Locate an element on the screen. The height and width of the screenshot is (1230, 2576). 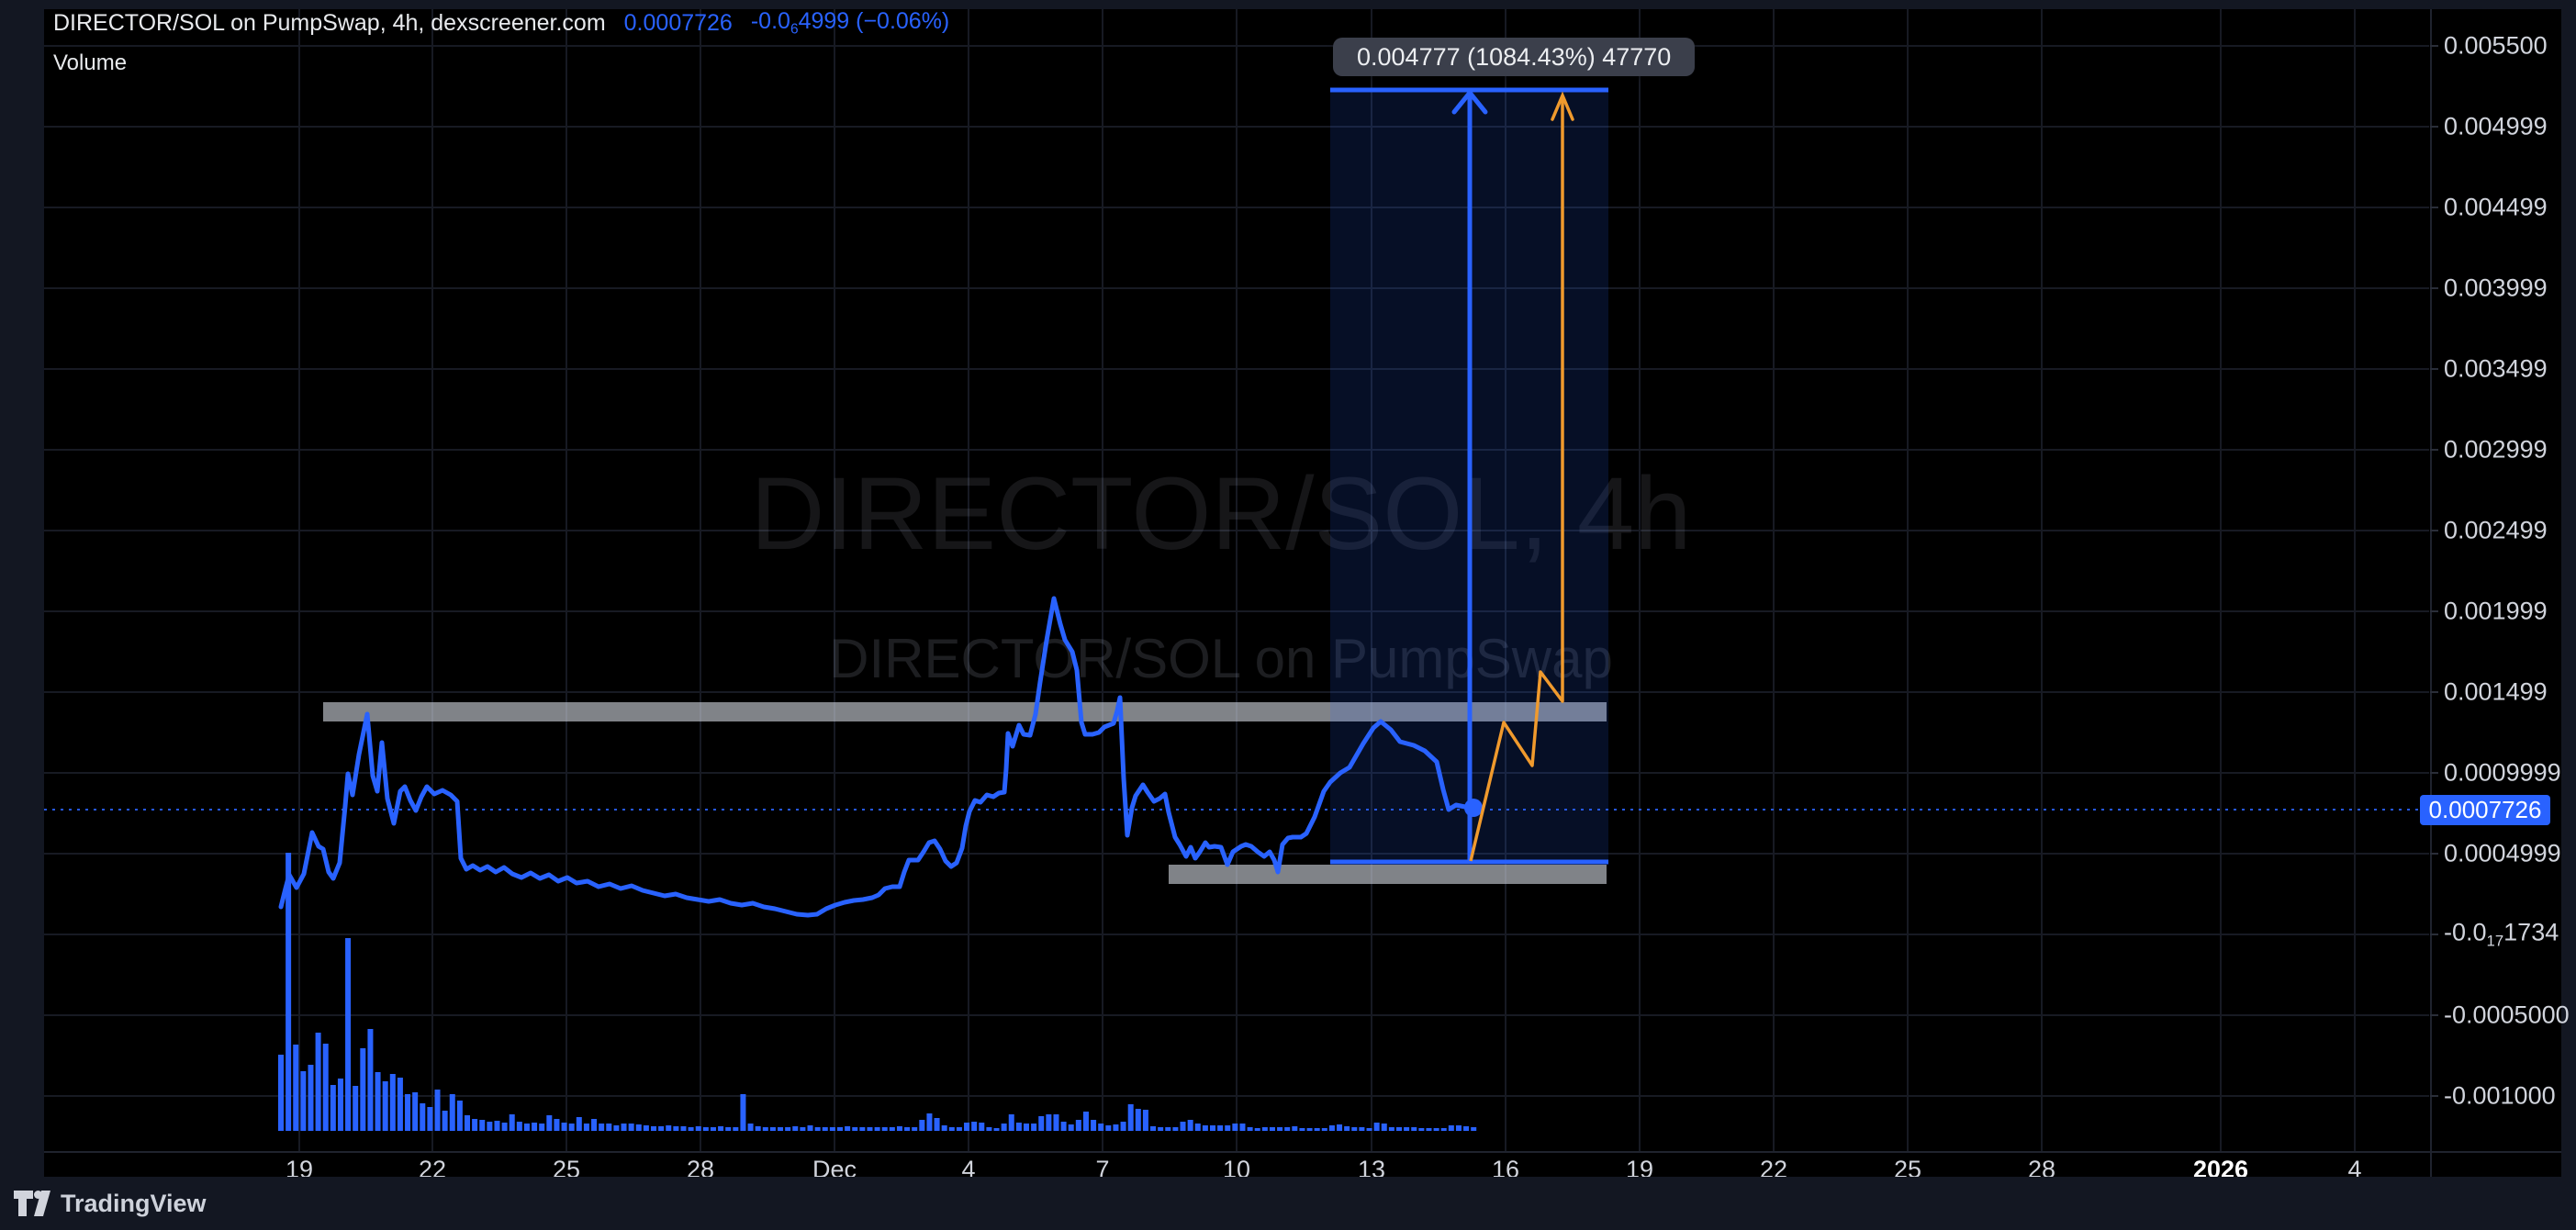
price-axis-label: -0.001000 is located at coordinates (2500, 1095).